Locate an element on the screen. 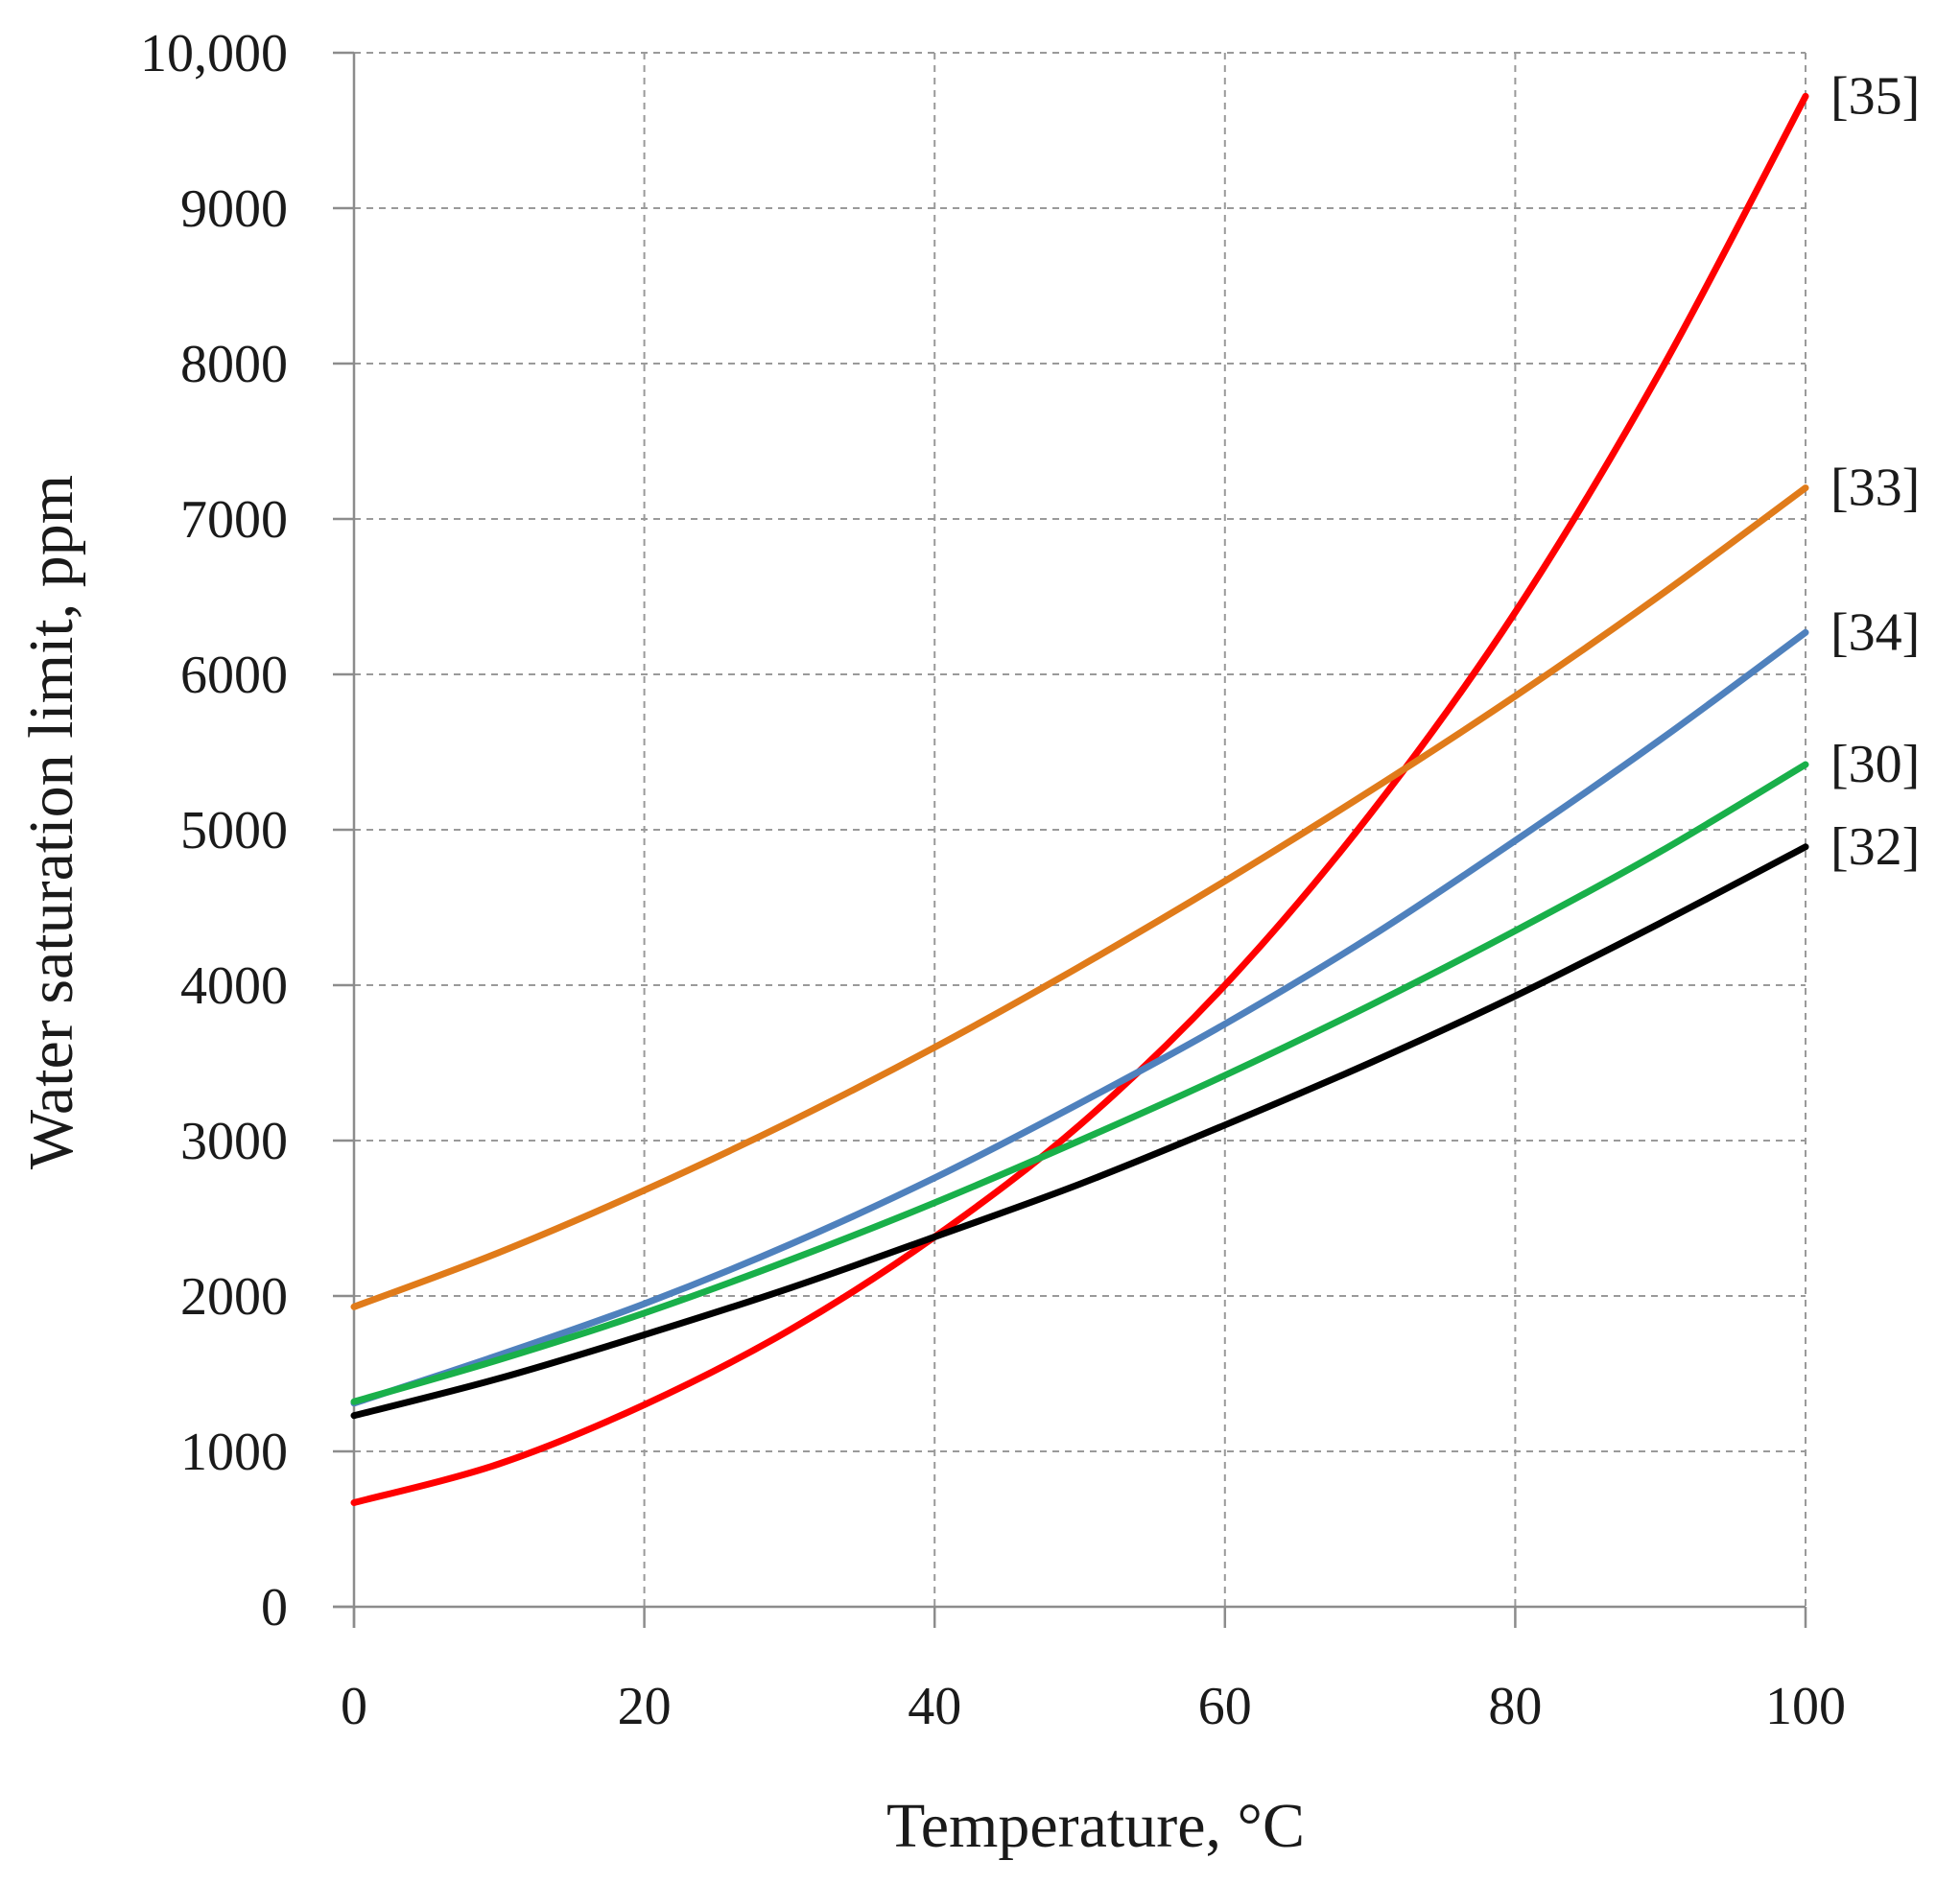 This screenshot has height=1884, width=1960. series-label-ref-32: [32] is located at coordinates (1875, 847).